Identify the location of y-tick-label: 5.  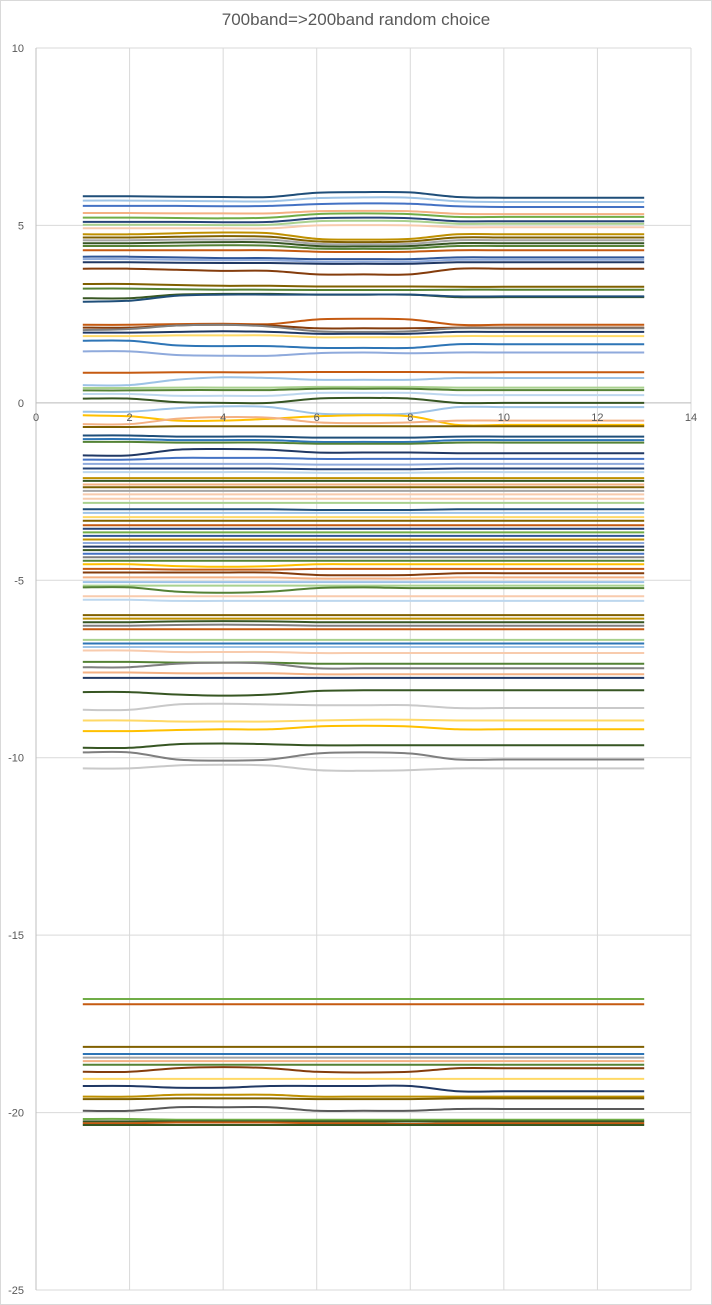
(21, 226).